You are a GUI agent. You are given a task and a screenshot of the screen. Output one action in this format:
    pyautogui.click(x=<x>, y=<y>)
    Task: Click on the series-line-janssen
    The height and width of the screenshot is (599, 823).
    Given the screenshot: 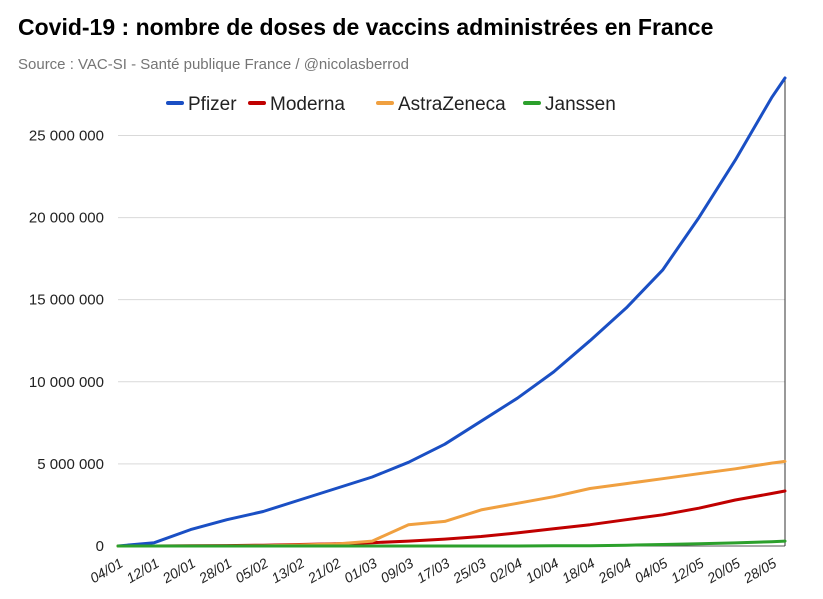 What is the action you would take?
    pyautogui.click(x=451, y=543)
    